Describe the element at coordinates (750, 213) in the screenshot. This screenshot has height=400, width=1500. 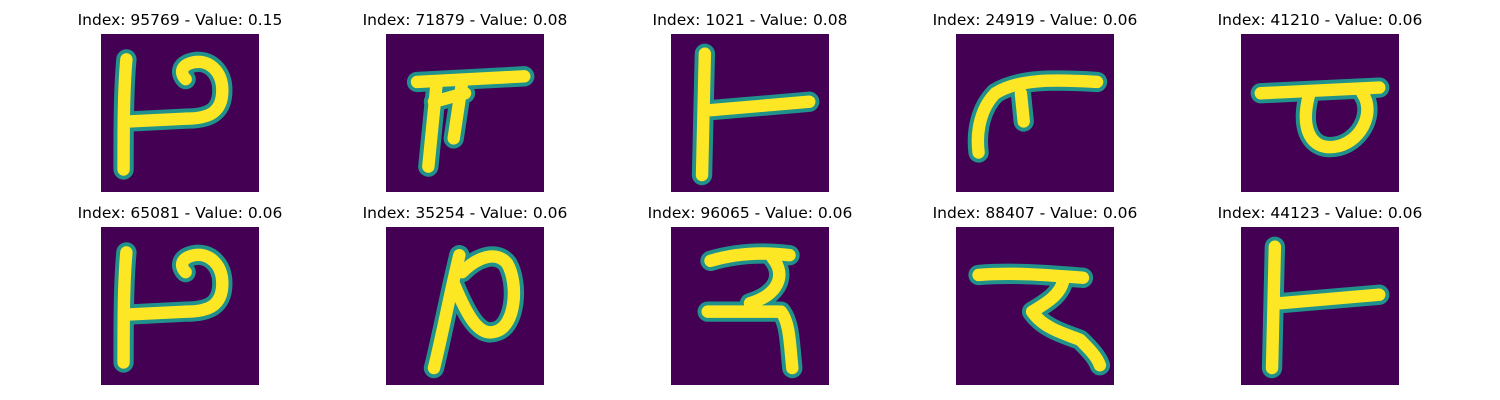
I see `panel-title: Index: 96065 - Value: 0.06` at that location.